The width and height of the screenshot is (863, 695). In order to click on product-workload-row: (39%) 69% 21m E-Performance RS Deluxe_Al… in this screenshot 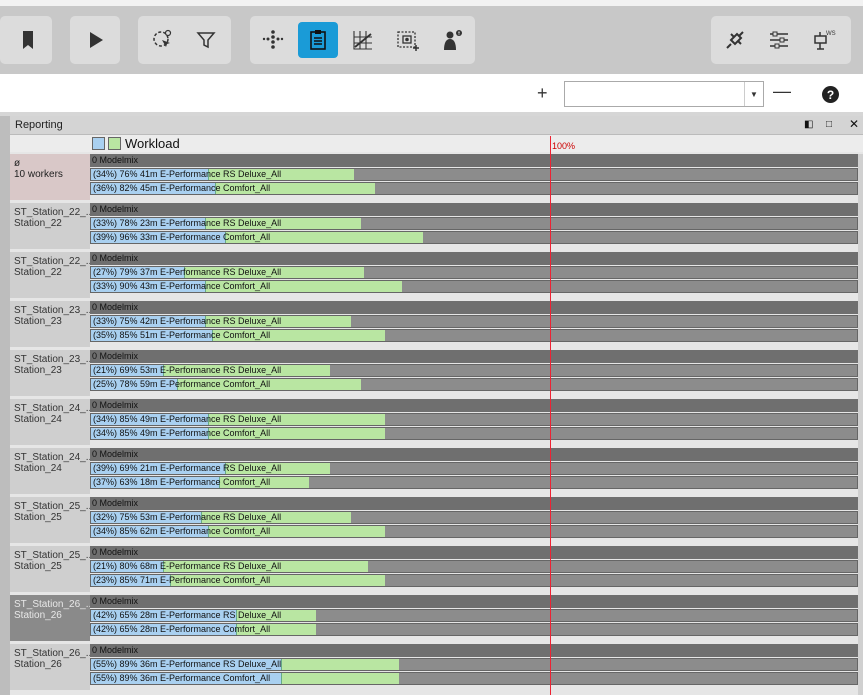, I will do `click(474, 468)`.